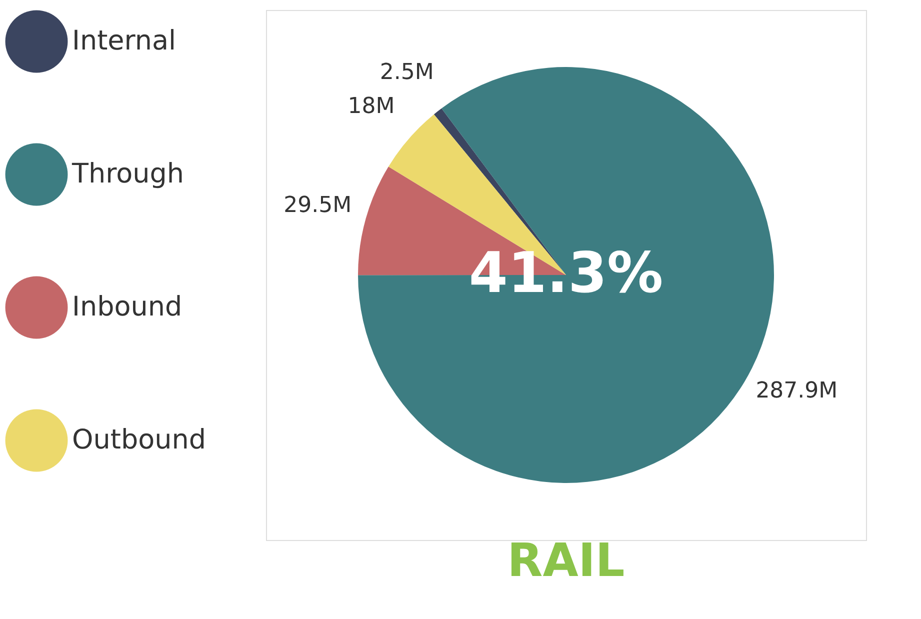 Image resolution: width=921 pixels, height=619 pixels. Describe the element at coordinates (566, 560) in the screenshot. I see `text: RAIL` at that location.